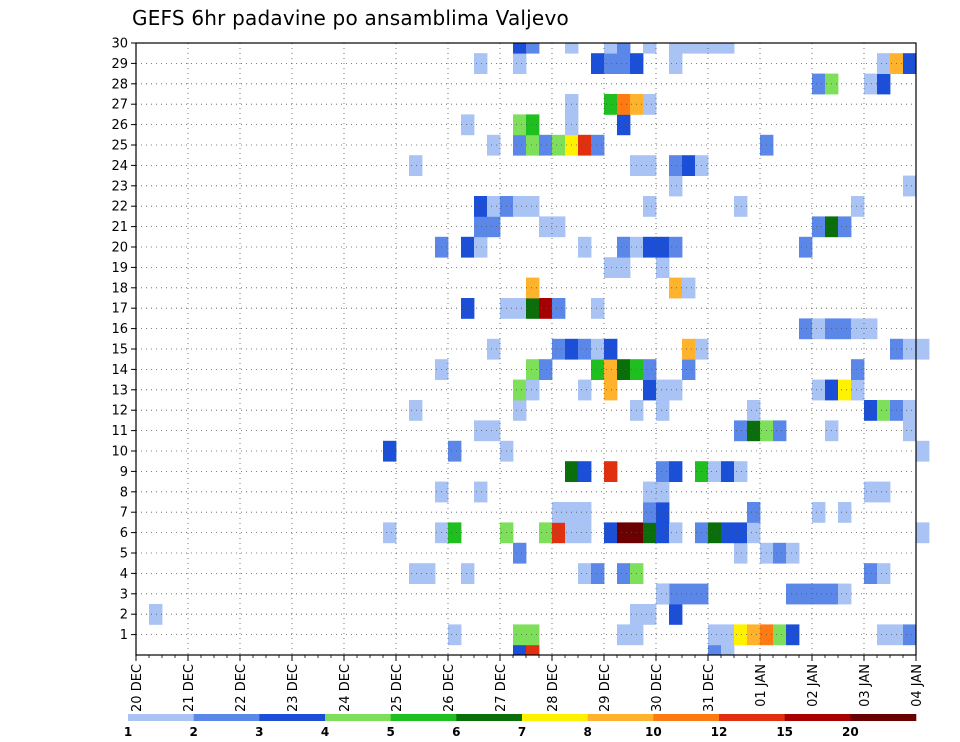 The image size is (960, 742). Describe the element at coordinates (119, 125) in the screenshot. I see `y-tick-label: 26` at that location.